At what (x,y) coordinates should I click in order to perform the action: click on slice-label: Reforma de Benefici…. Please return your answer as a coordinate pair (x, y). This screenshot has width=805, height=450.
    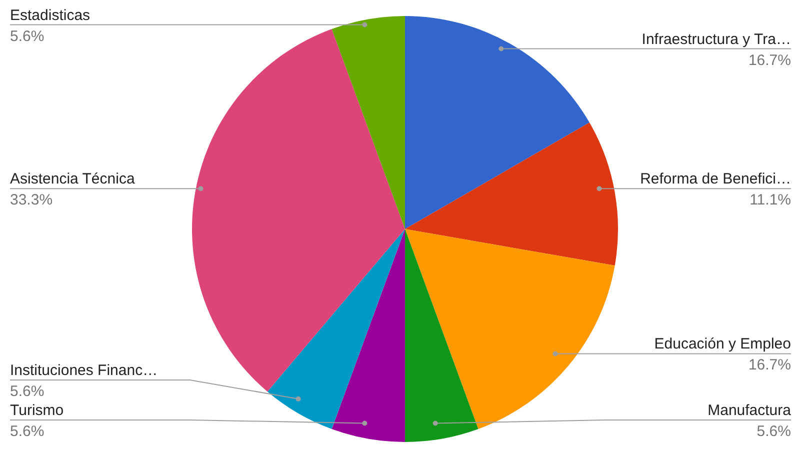
    Looking at the image, I should click on (715, 179).